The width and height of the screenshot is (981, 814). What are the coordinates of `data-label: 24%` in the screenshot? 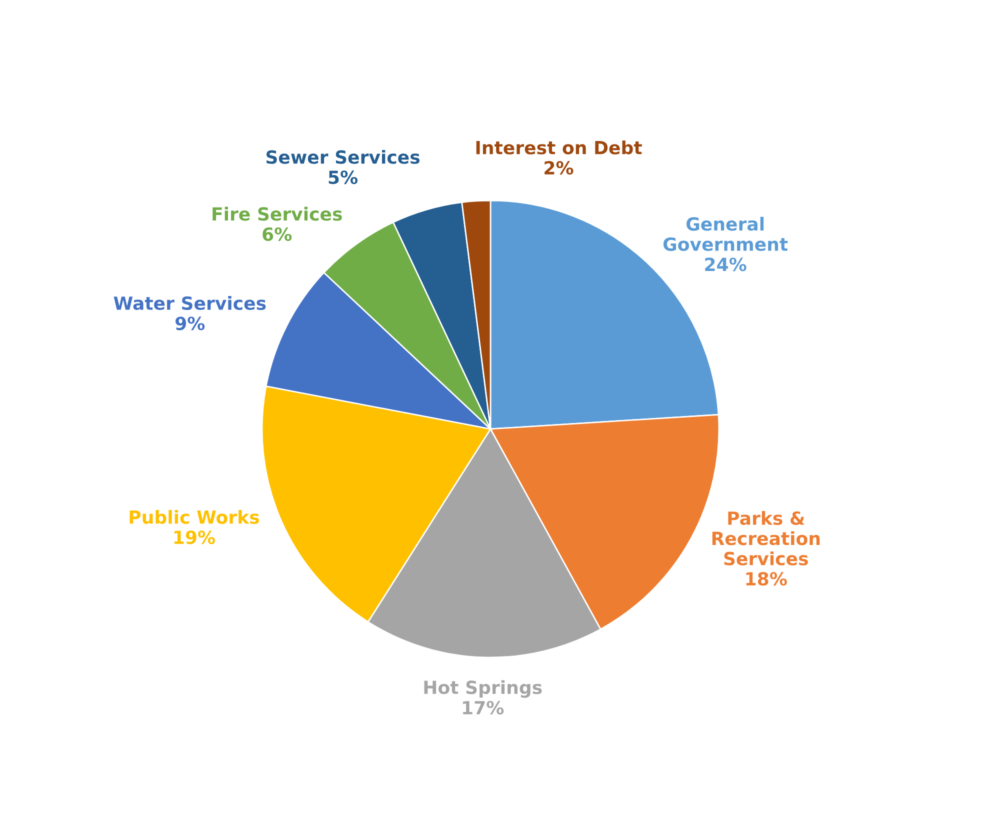 It's located at (725, 265).